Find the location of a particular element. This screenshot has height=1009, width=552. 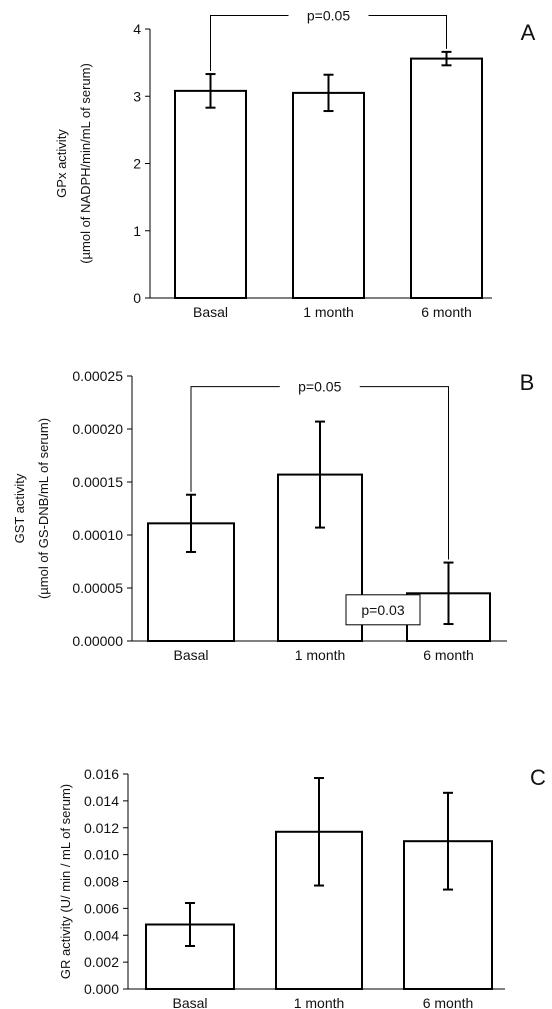

y-tick-label: 1 is located at coordinates (137, 231).